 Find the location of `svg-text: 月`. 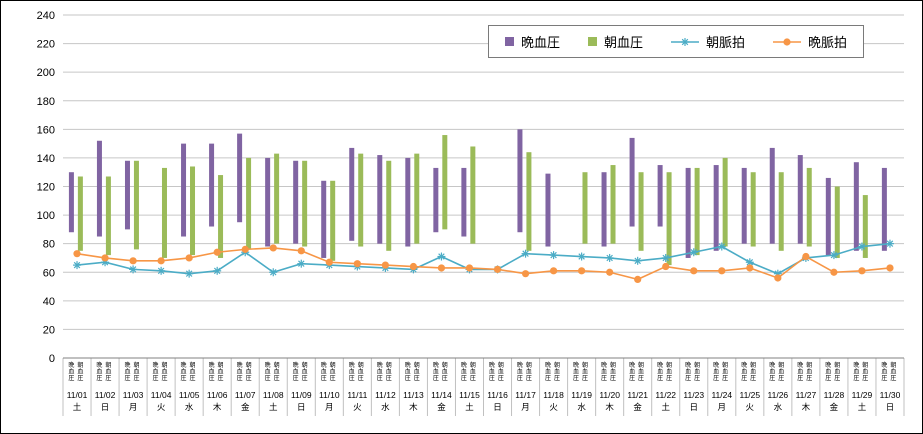

svg-text: 月 is located at coordinates (329, 407).